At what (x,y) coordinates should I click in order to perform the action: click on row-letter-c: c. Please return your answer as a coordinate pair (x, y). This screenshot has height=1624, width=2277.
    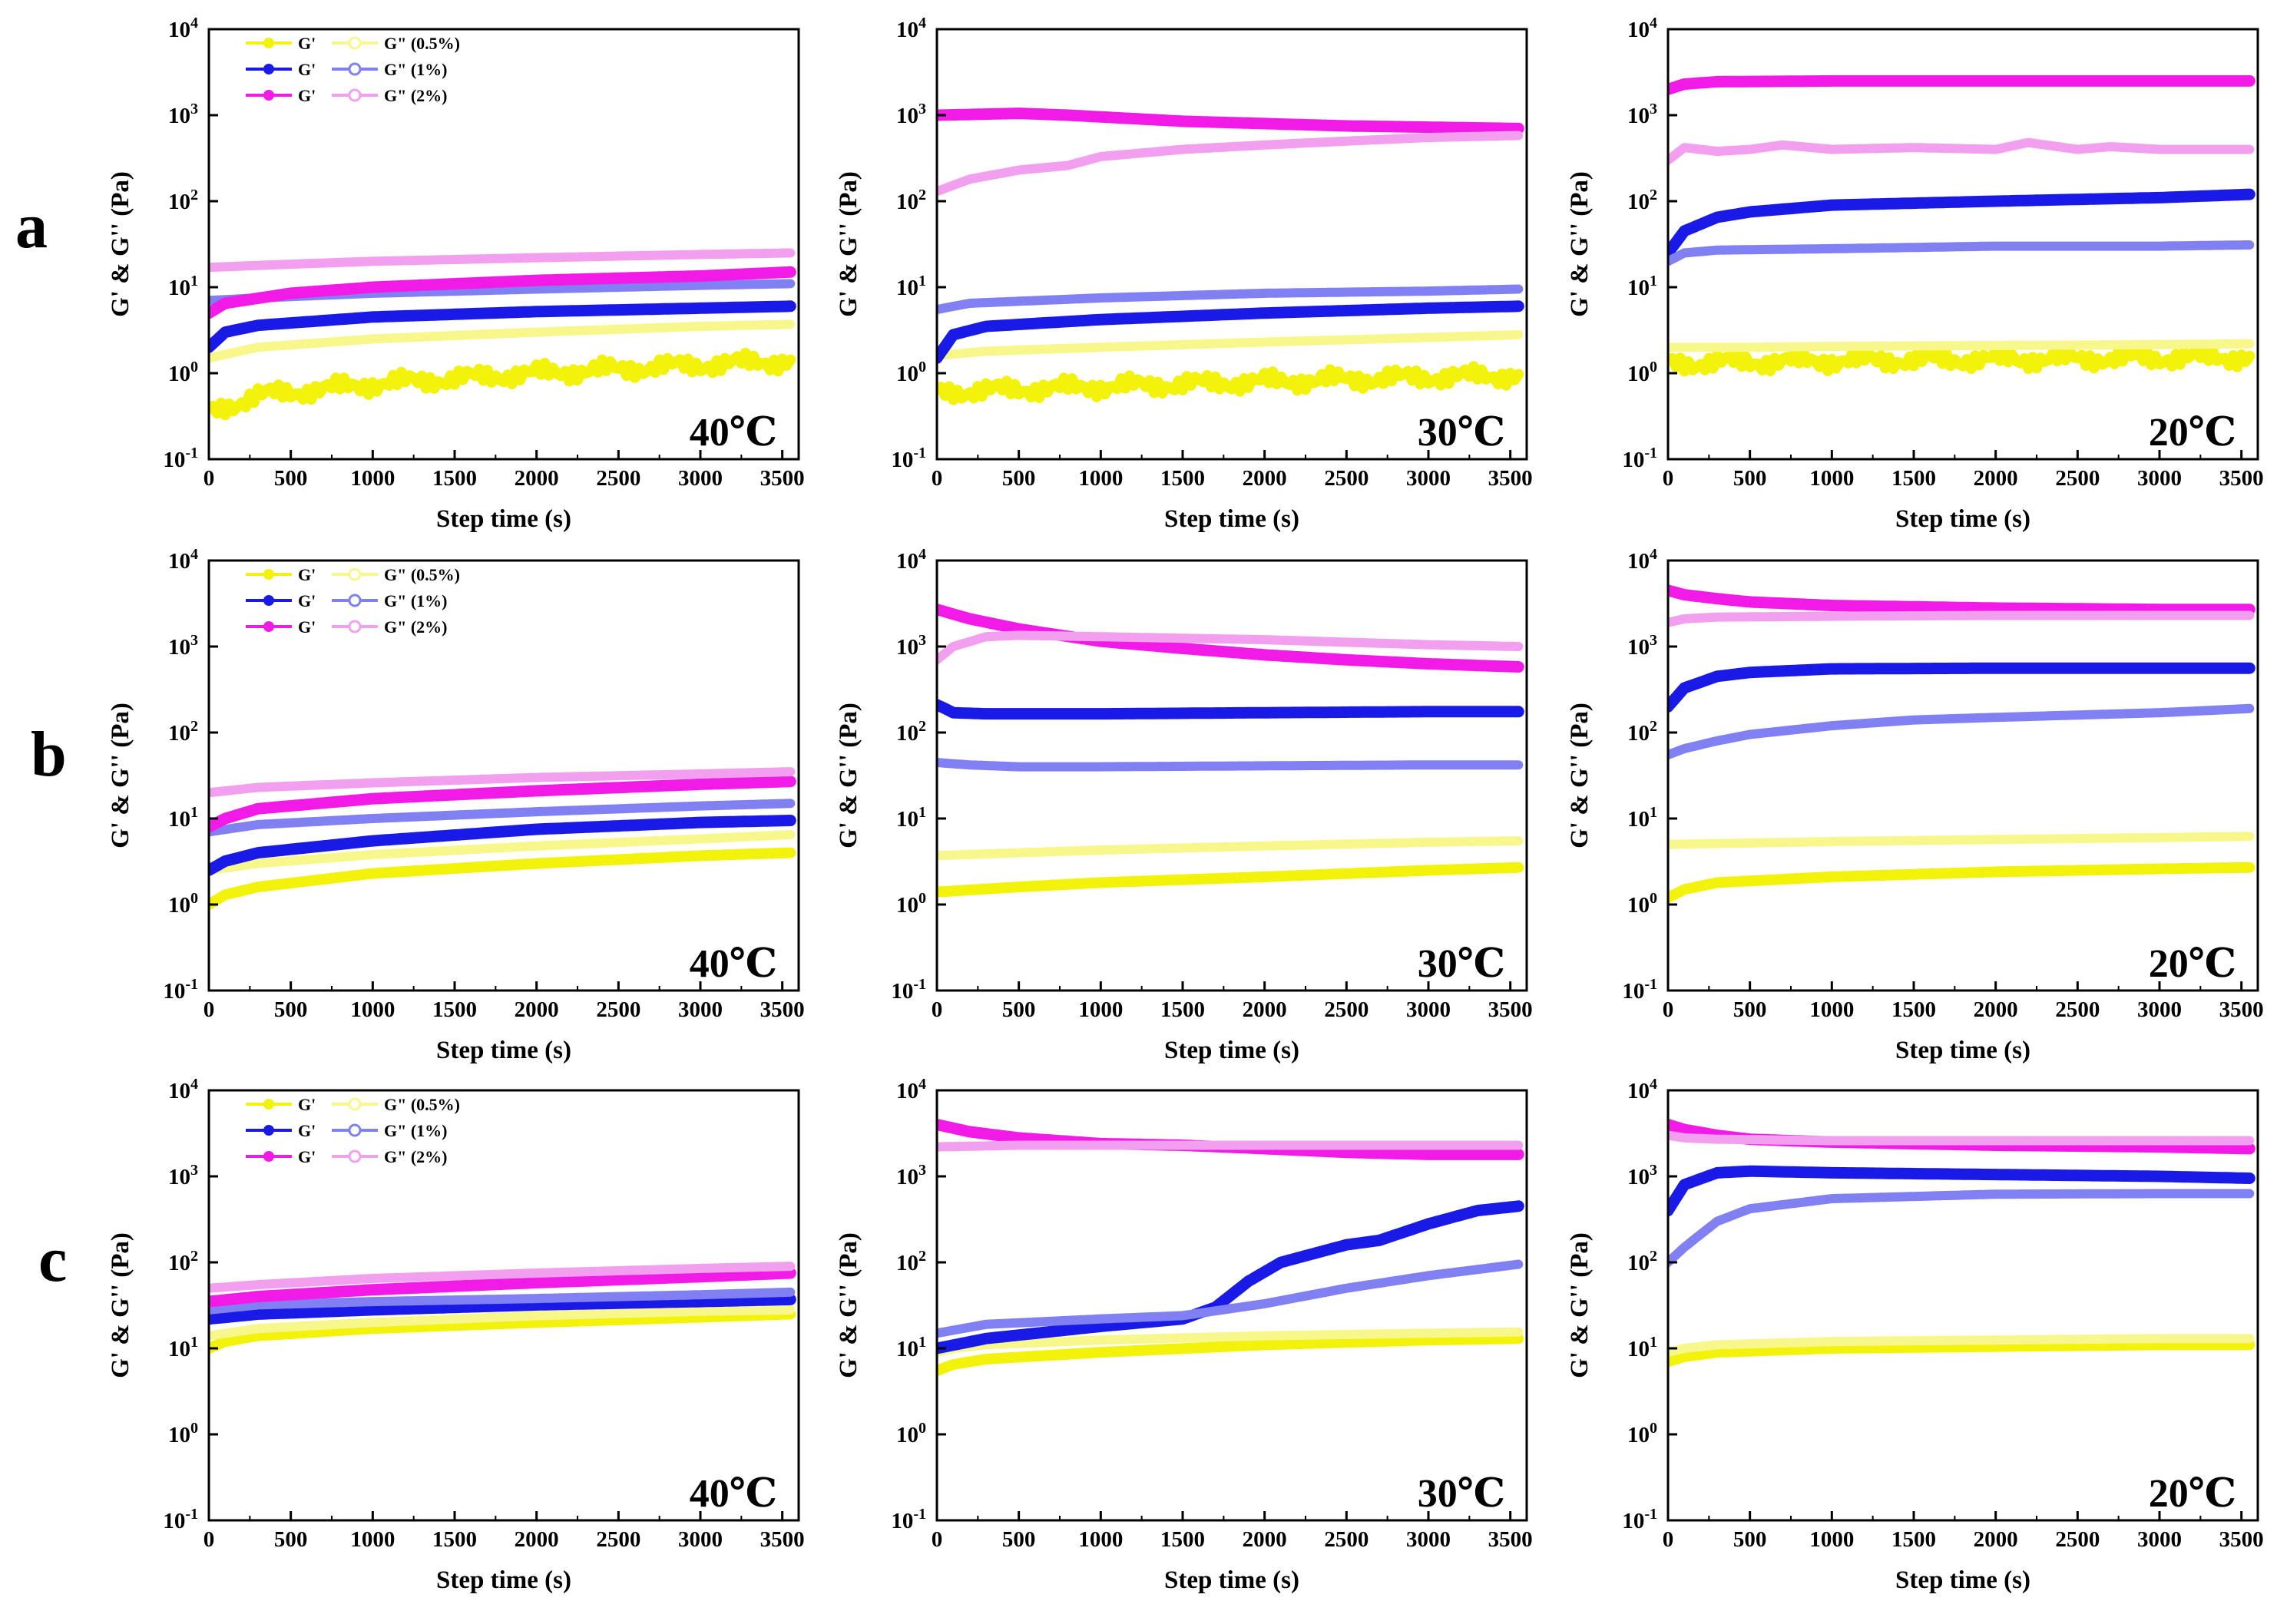
    Looking at the image, I should click on (52, 1259).